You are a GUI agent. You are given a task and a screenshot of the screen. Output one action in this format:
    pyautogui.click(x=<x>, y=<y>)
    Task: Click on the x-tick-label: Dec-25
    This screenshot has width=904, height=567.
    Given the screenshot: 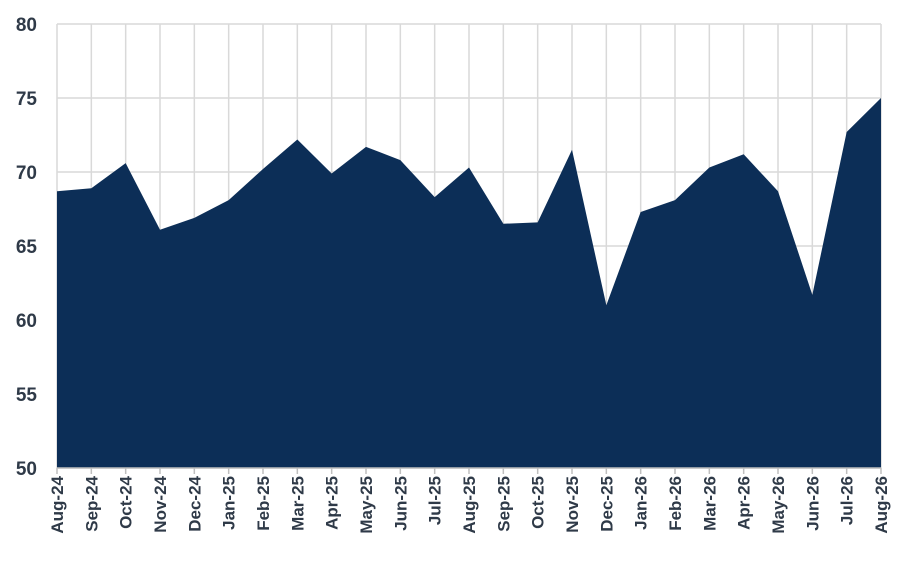 What is the action you would take?
    pyautogui.click(x=606, y=504)
    